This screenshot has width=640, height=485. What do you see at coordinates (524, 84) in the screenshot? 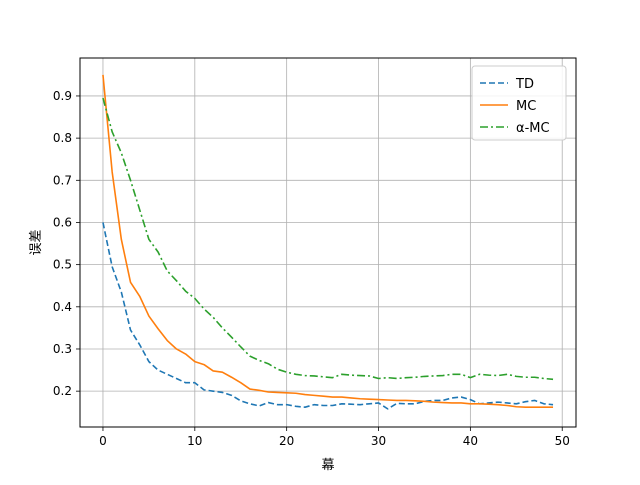
I see `legend-label: TD` at bounding box center [524, 84].